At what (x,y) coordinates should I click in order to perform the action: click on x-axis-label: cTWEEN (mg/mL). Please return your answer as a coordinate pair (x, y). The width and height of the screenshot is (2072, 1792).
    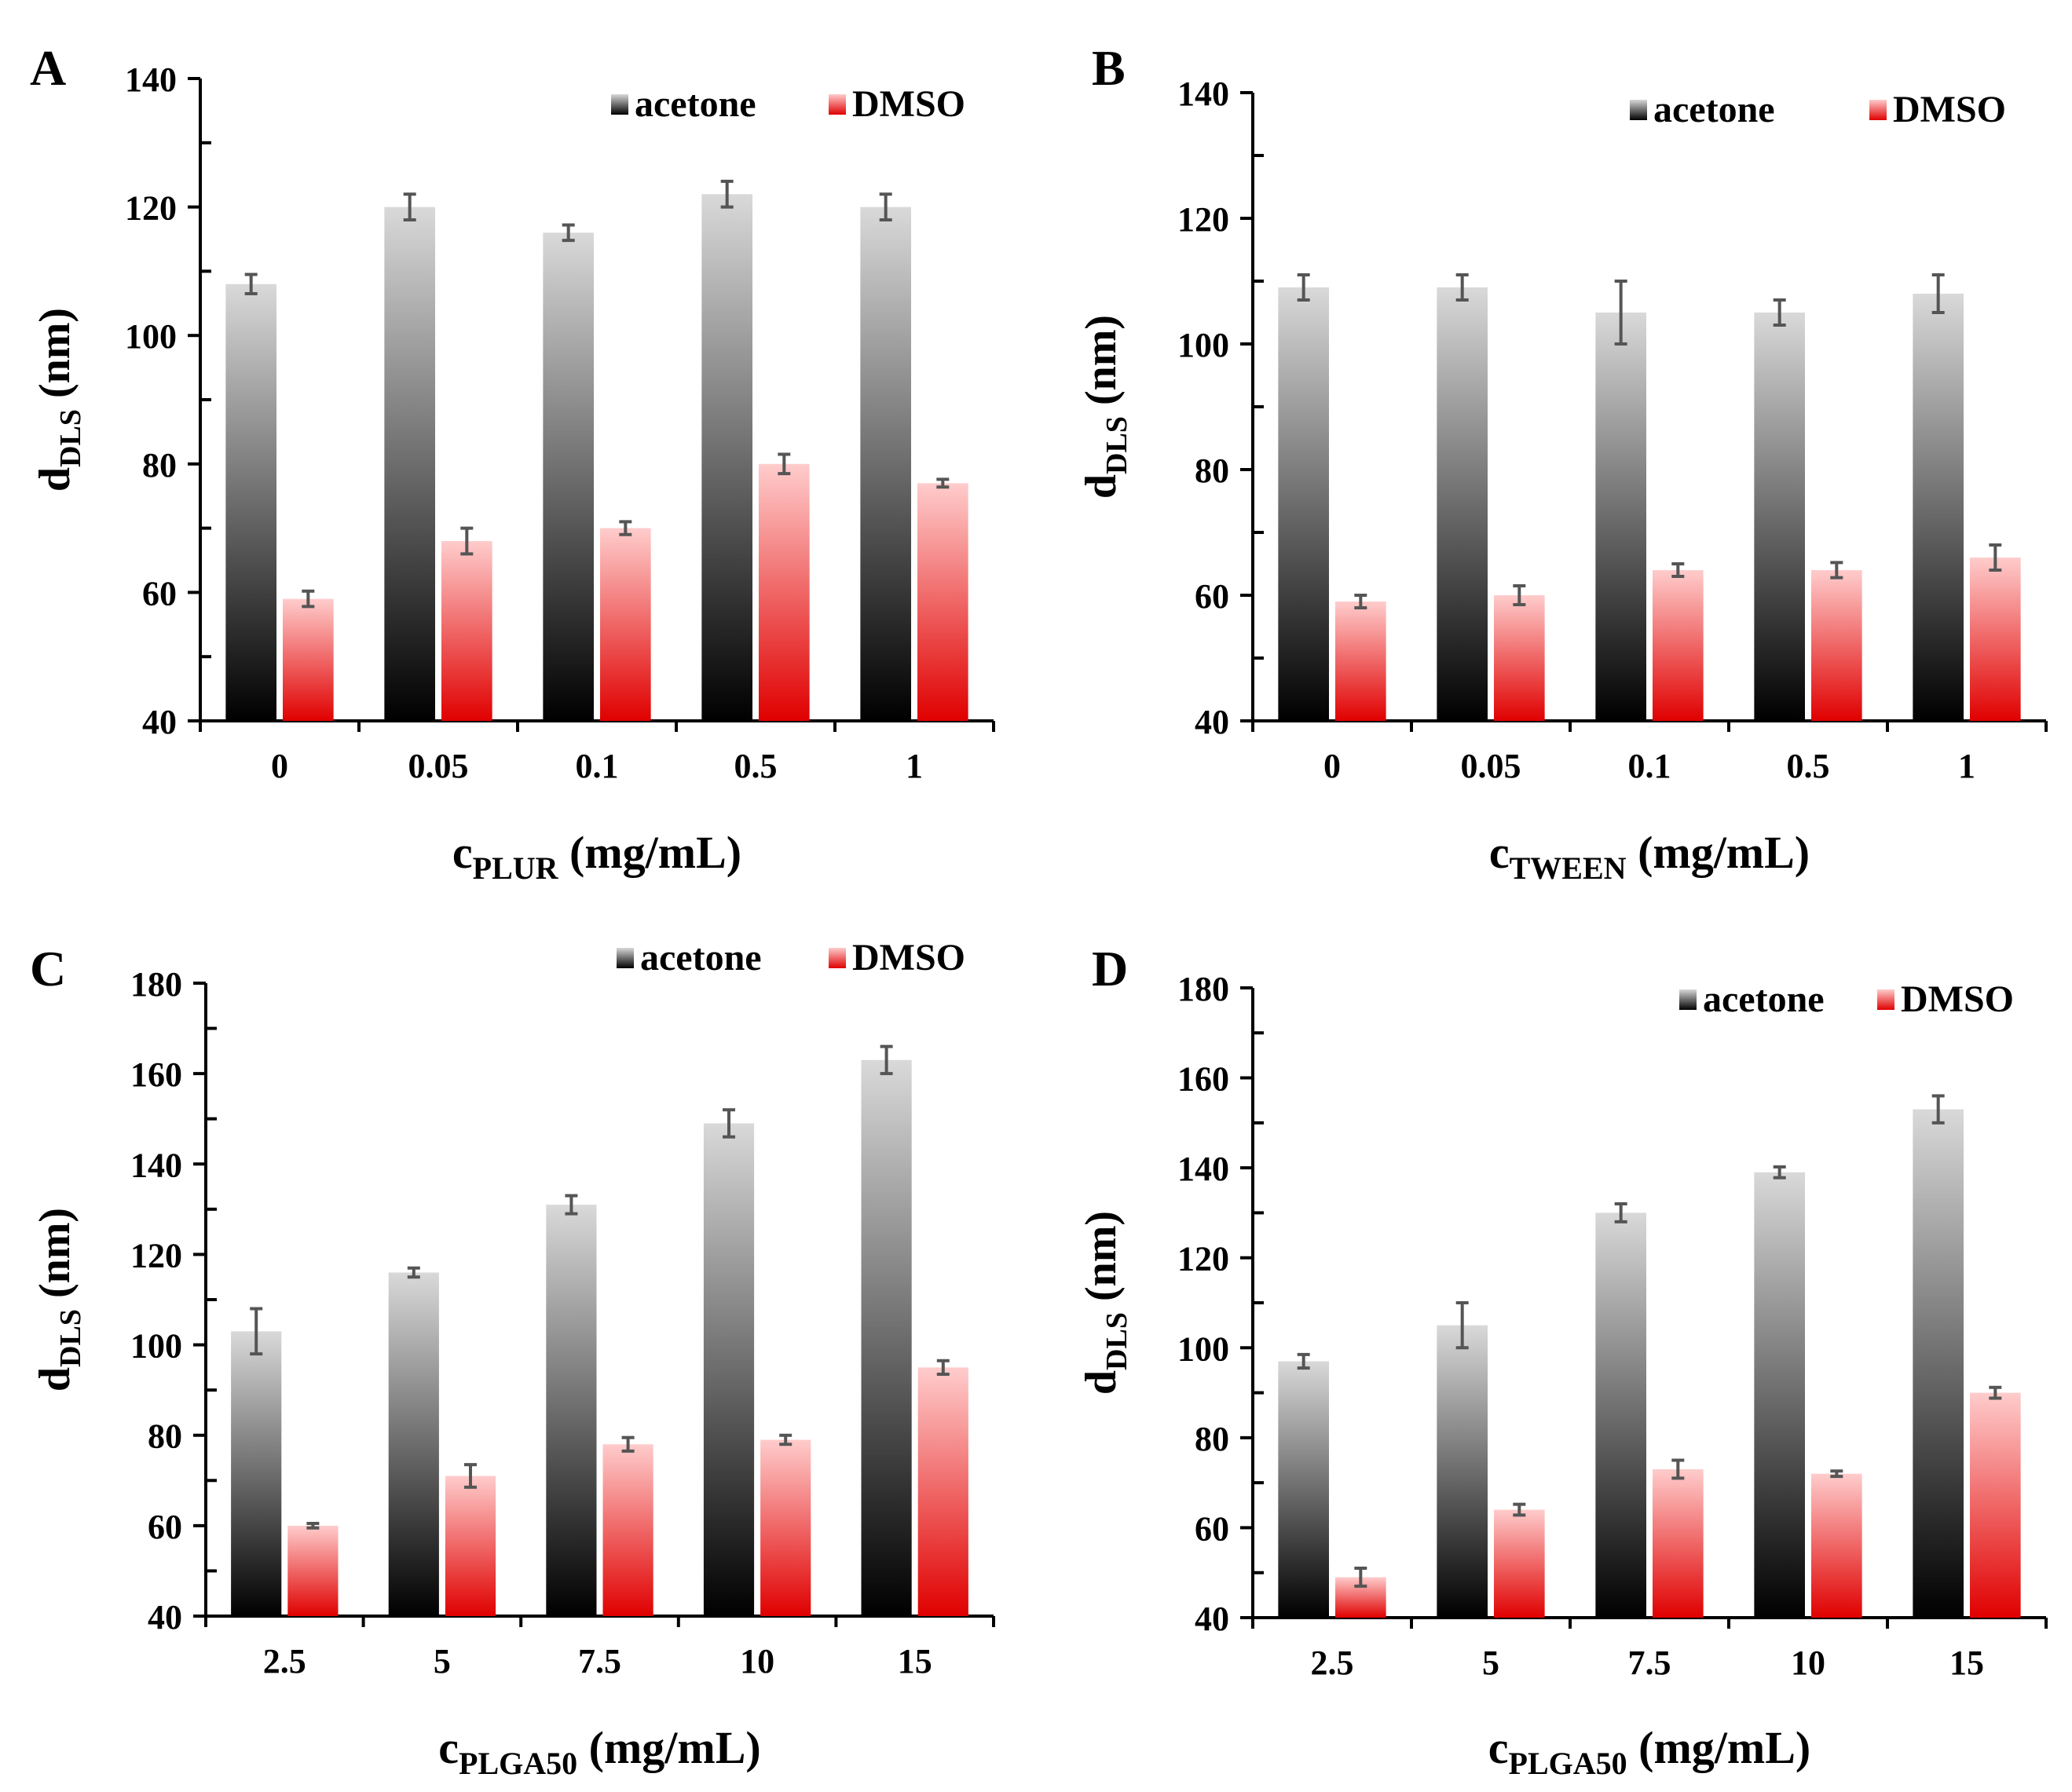
    Looking at the image, I should click on (1649, 856).